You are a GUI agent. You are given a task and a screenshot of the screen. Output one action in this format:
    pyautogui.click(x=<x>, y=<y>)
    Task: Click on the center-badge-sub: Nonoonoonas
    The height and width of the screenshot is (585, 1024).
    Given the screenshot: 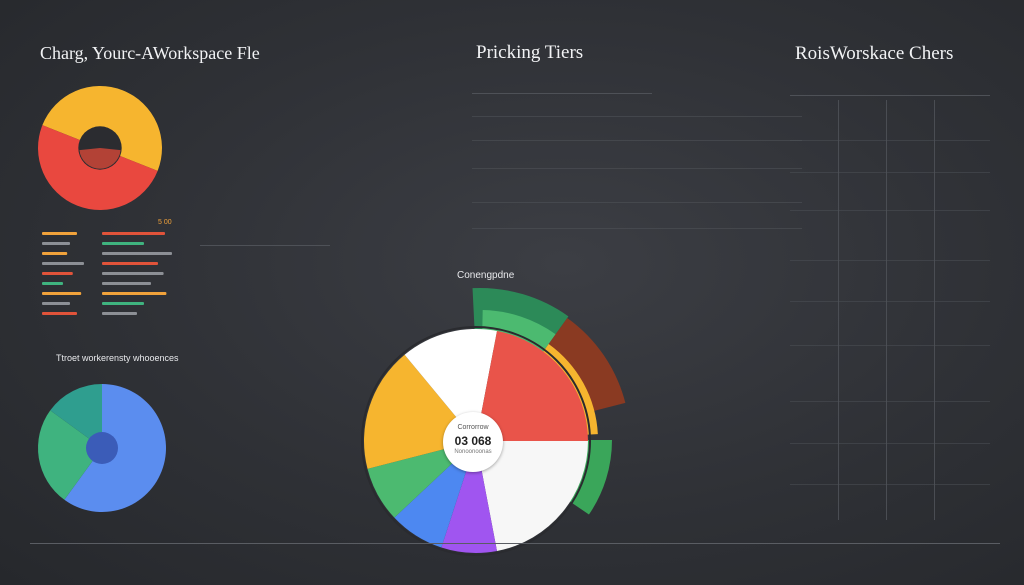 What is the action you would take?
    pyautogui.click(x=473, y=452)
    